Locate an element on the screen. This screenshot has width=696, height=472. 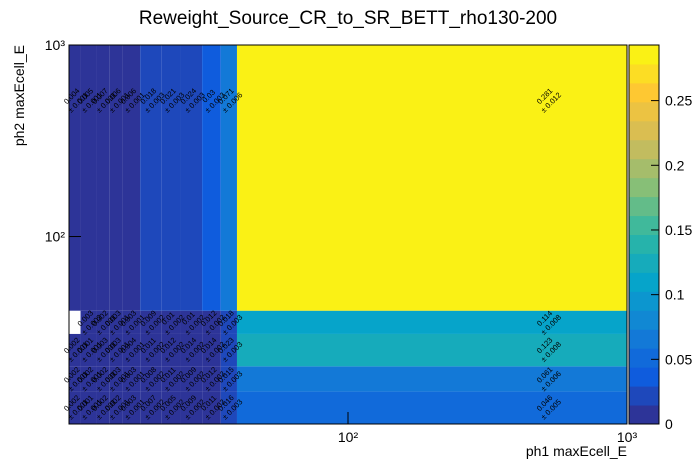
x-tick-label: 10² is located at coordinates (348, 437).